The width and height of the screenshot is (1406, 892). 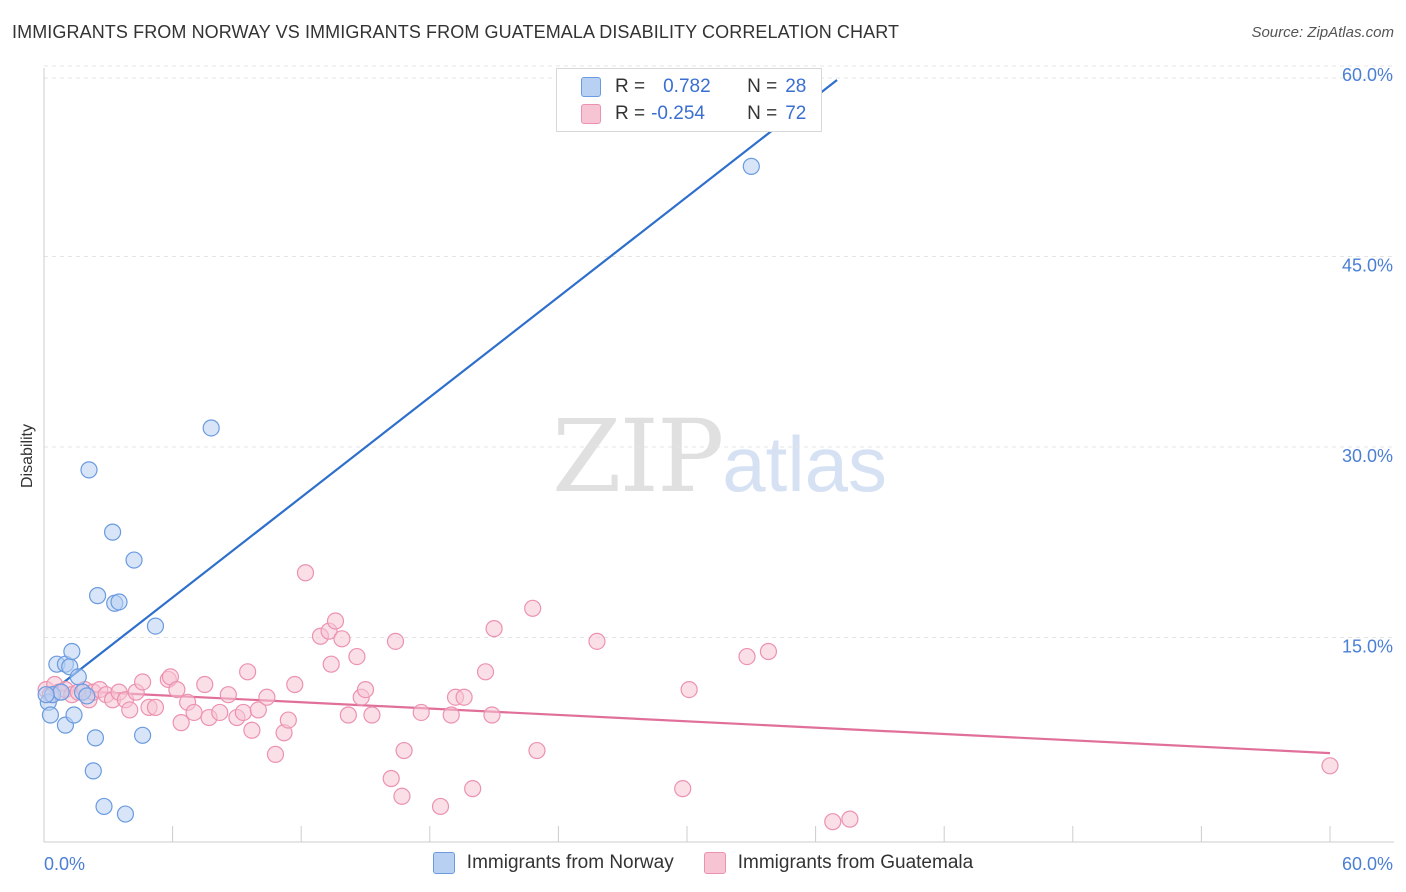 I want to click on guatemala-n-value: 72, so click(x=796, y=113).